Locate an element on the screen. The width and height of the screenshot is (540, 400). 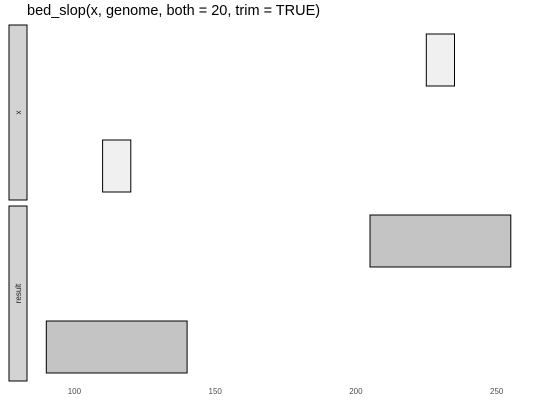
x-tick-label-200: 200 is located at coordinates (356, 391).